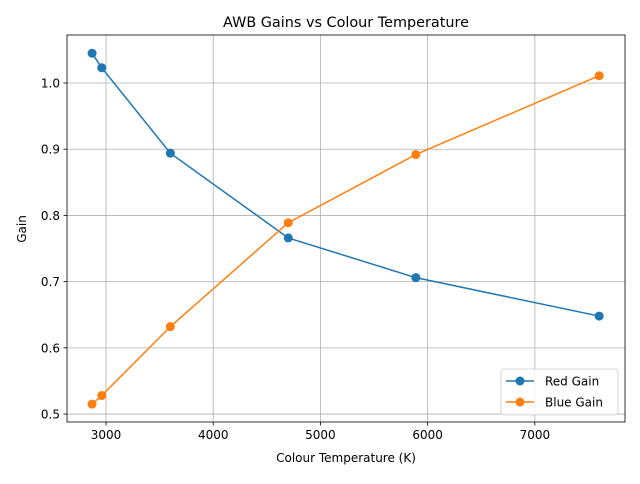 The height and width of the screenshot is (484, 640). I want to click on chart-title: AWB Gains vs Colour Temperature, so click(346, 23).